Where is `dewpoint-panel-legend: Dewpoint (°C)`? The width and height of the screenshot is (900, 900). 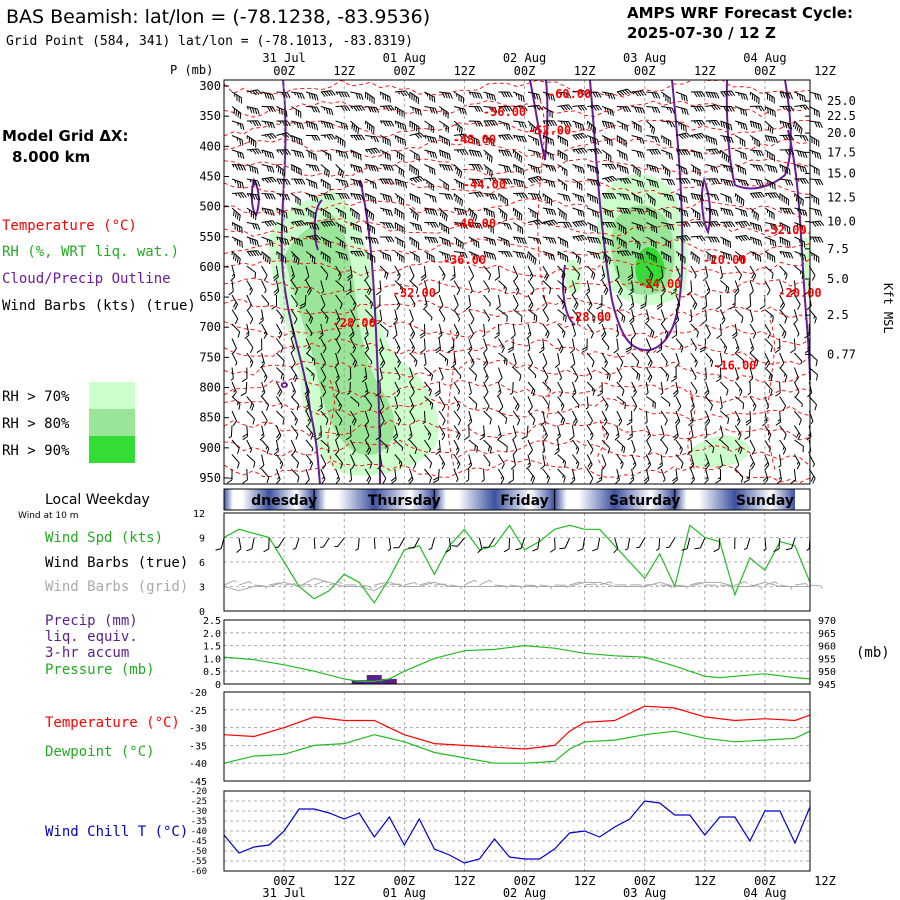
dewpoint-panel-legend: Dewpoint (°C) is located at coordinates (100, 752).